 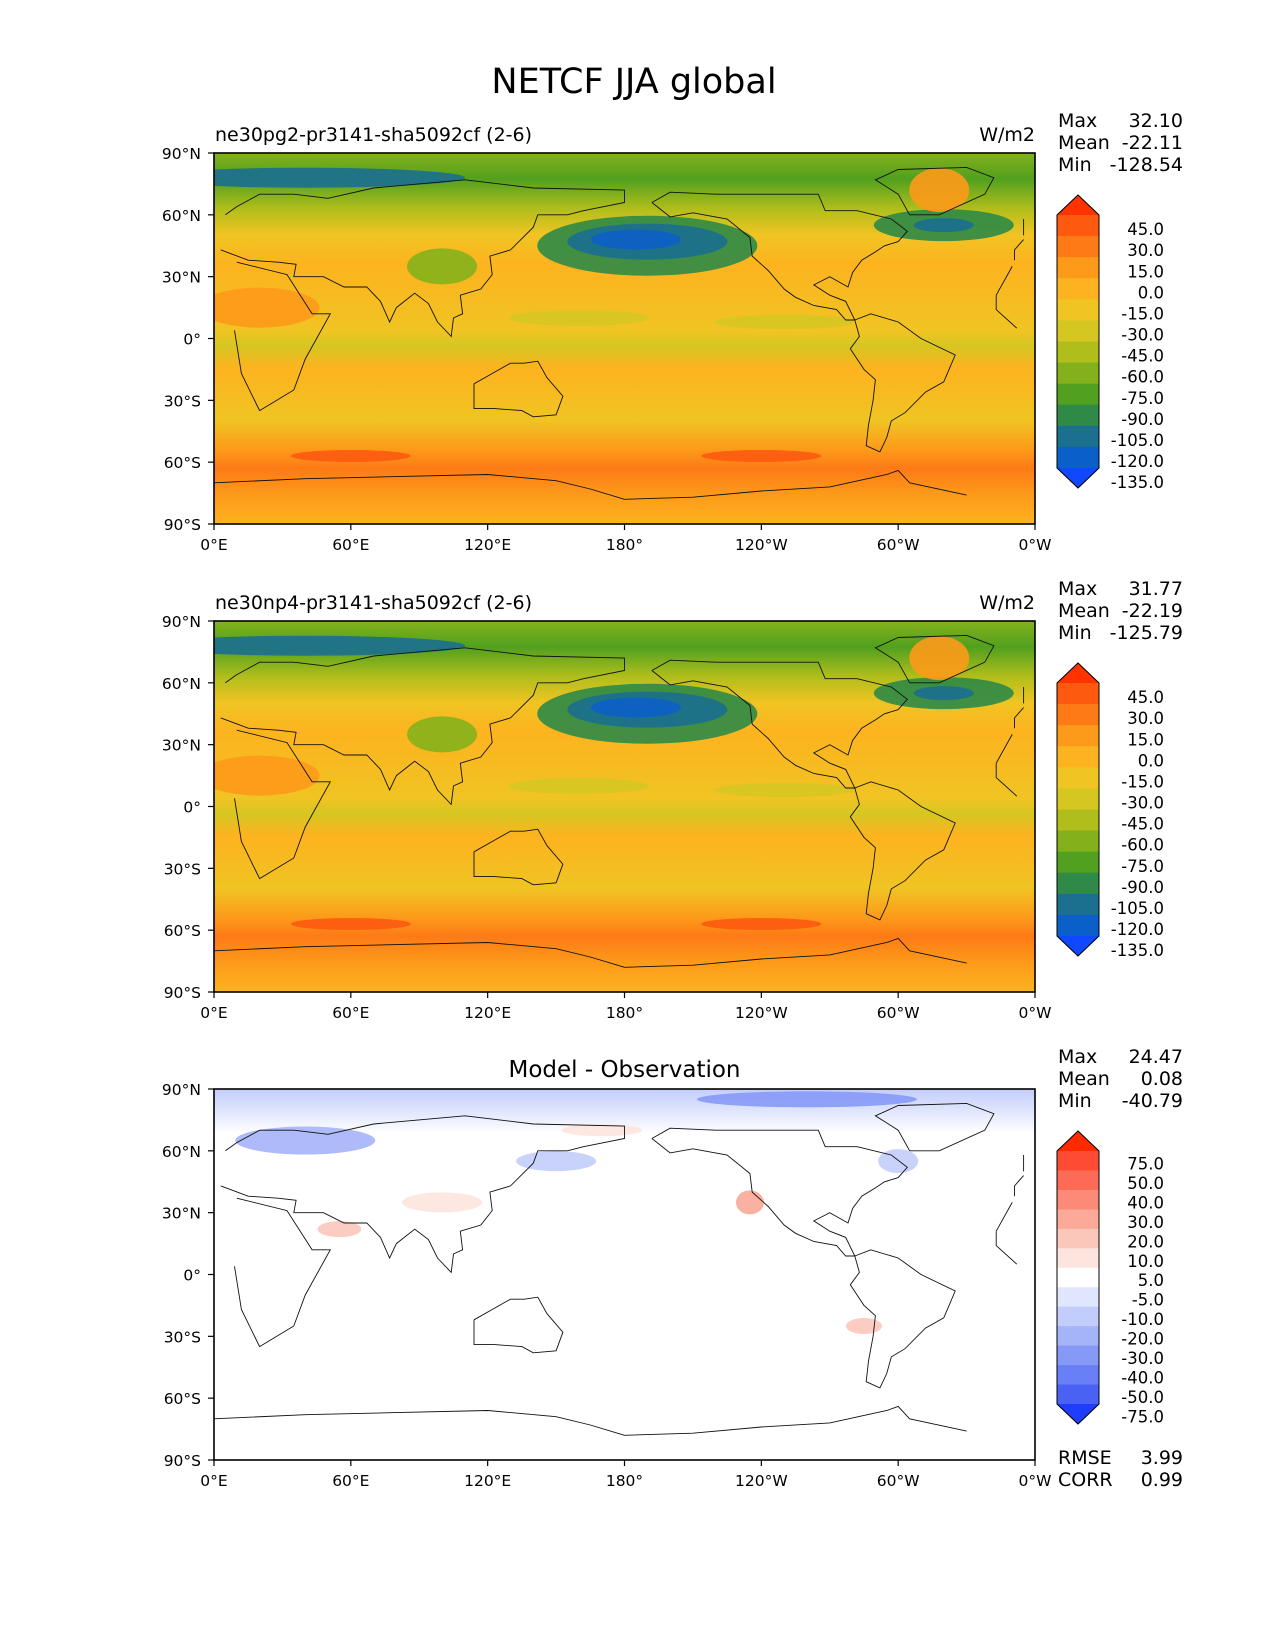 I want to click on stat-value: 0.08, so click(x=1162, y=1079).